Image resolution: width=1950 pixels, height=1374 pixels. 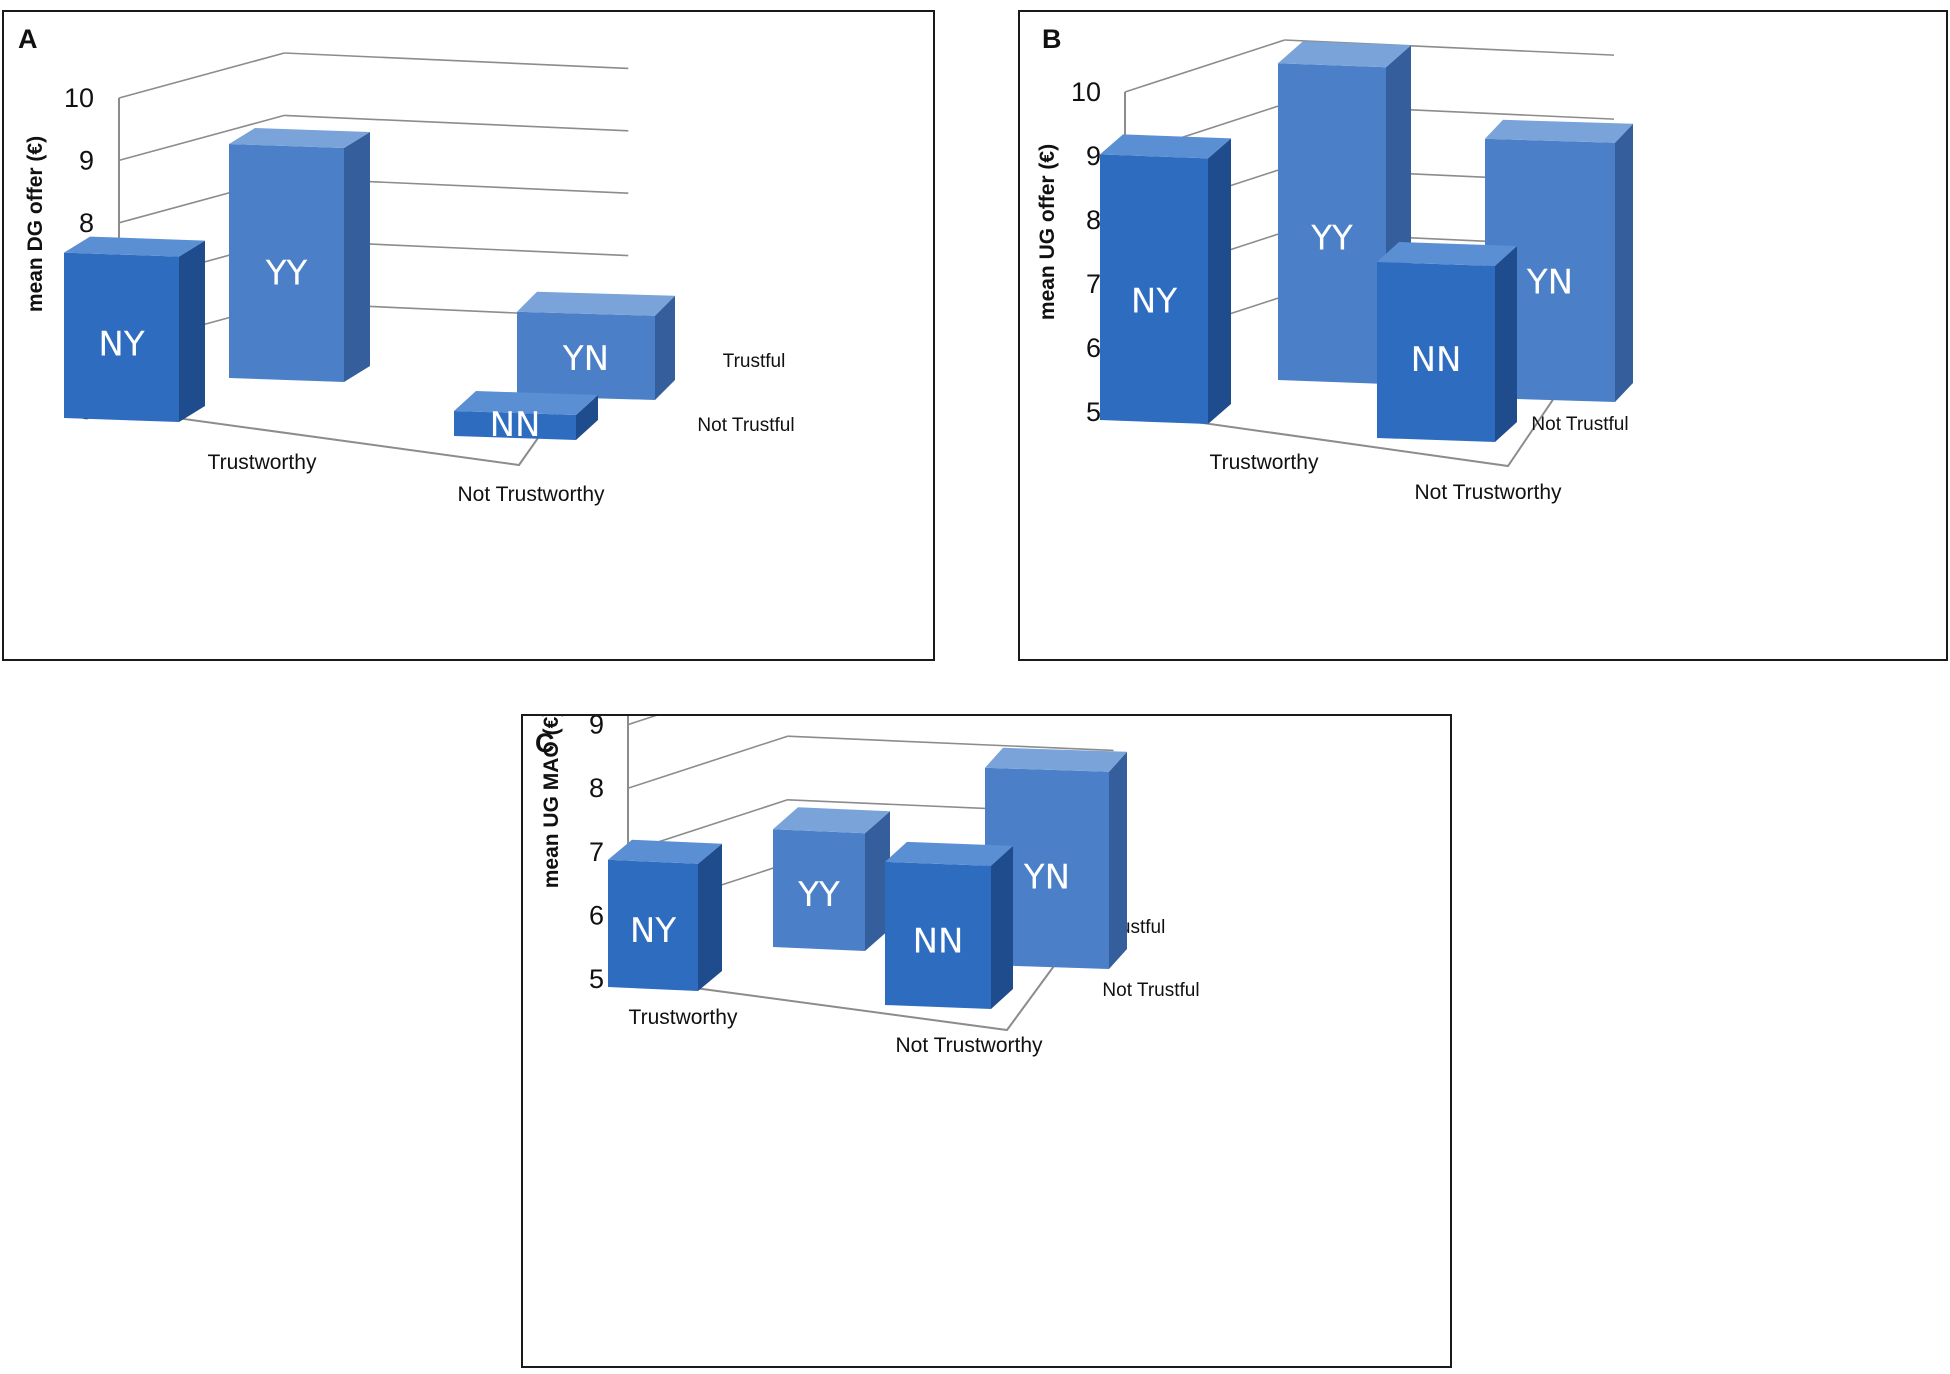 What do you see at coordinates (551, 802) in the screenshot?
I see `y-axis-label: mean UG MAO (€)` at bounding box center [551, 802].